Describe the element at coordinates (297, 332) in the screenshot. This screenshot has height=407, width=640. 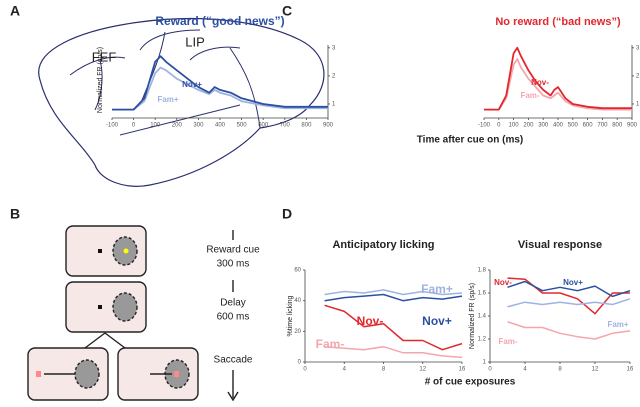
I see `y-tick-label: 20` at that location.